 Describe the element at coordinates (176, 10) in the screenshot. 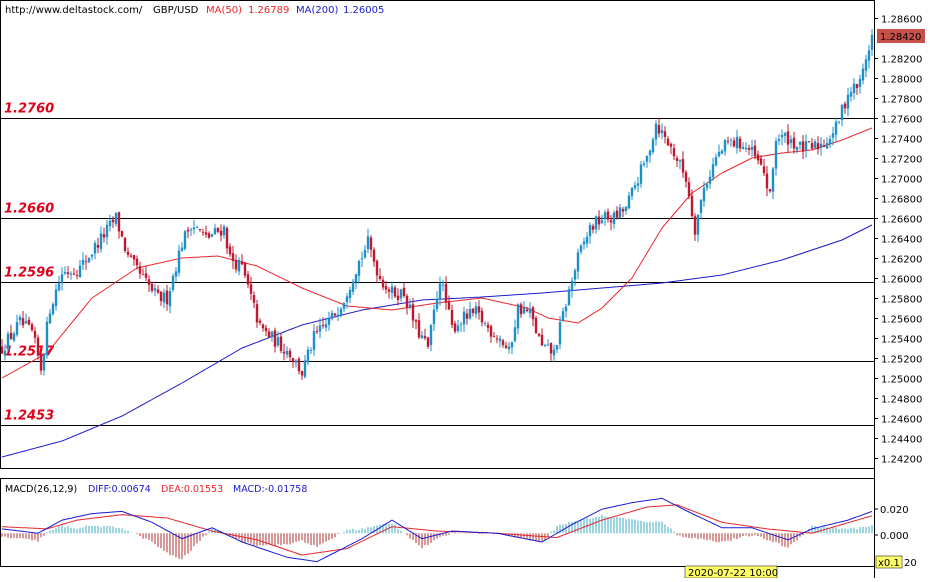

I see `header-symbol: GBP/USD` at that location.